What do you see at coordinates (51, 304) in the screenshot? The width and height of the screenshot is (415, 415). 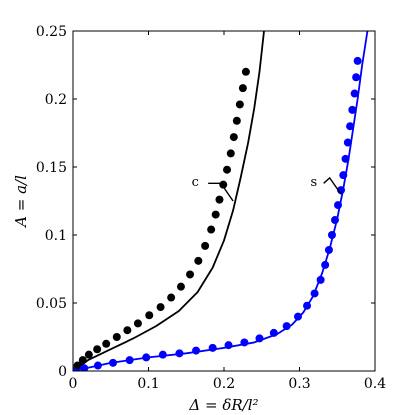 I see `y-tick-label: 0.05` at bounding box center [51, 304].